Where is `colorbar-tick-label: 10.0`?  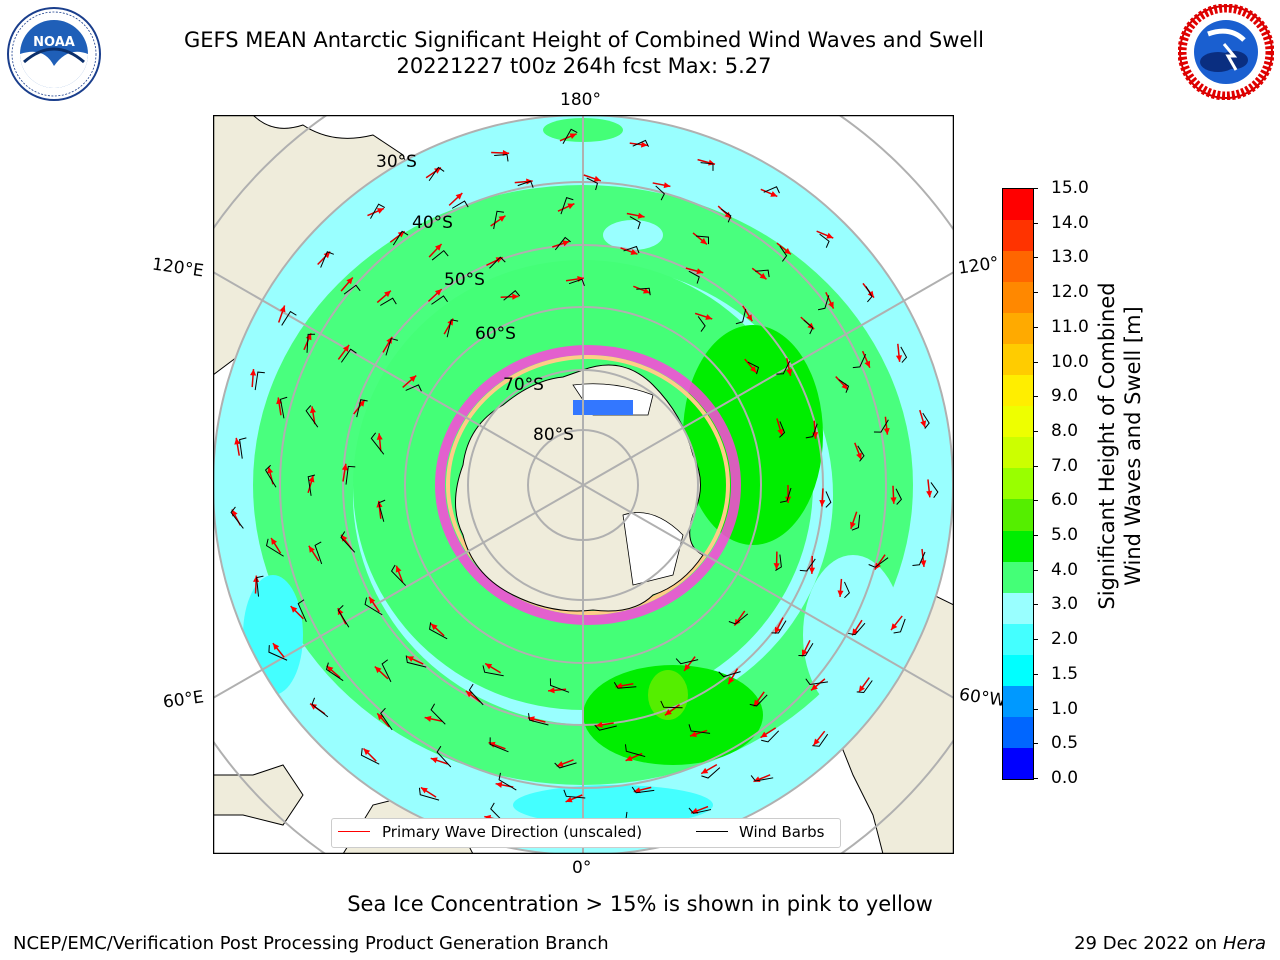 colorbar-tick-label: 10.0 is located at coordinates (1070, 361).